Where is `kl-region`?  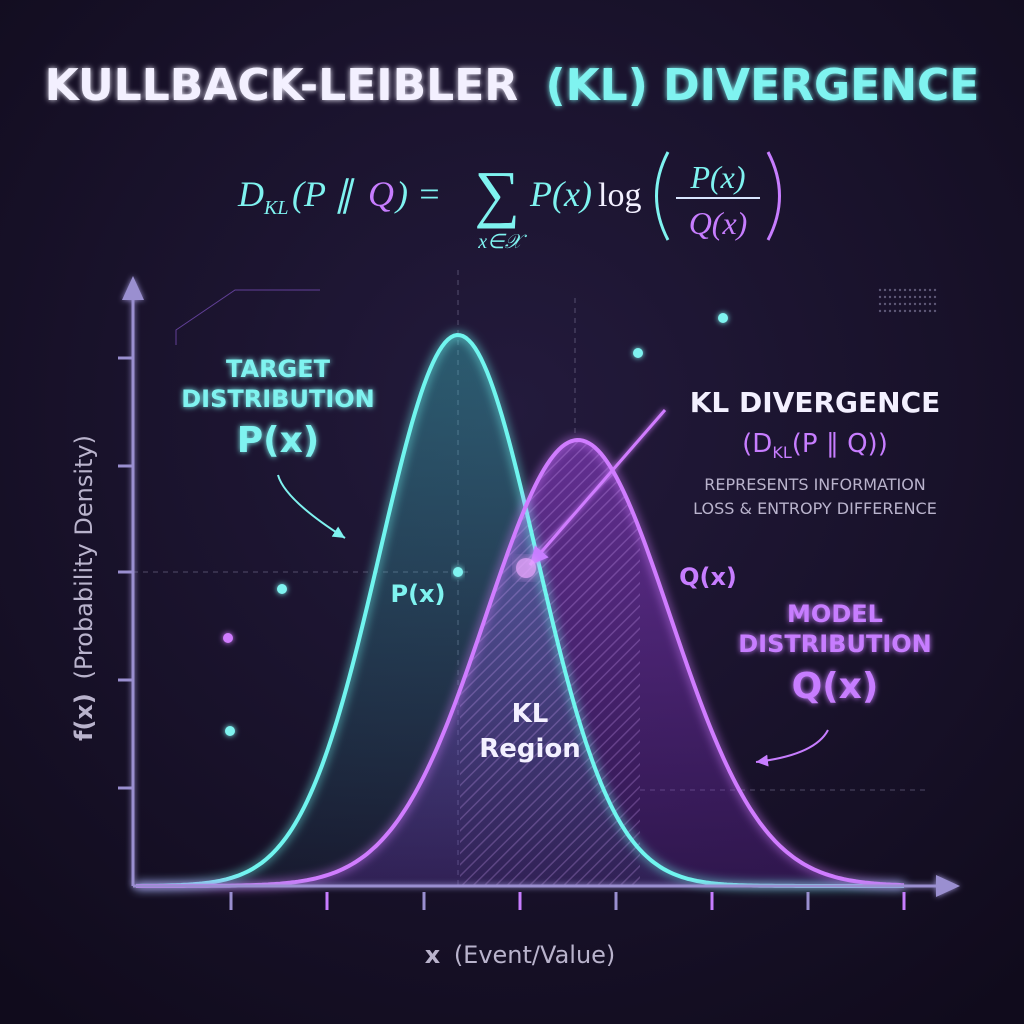 kl-region is located at coordinates (550, 663).